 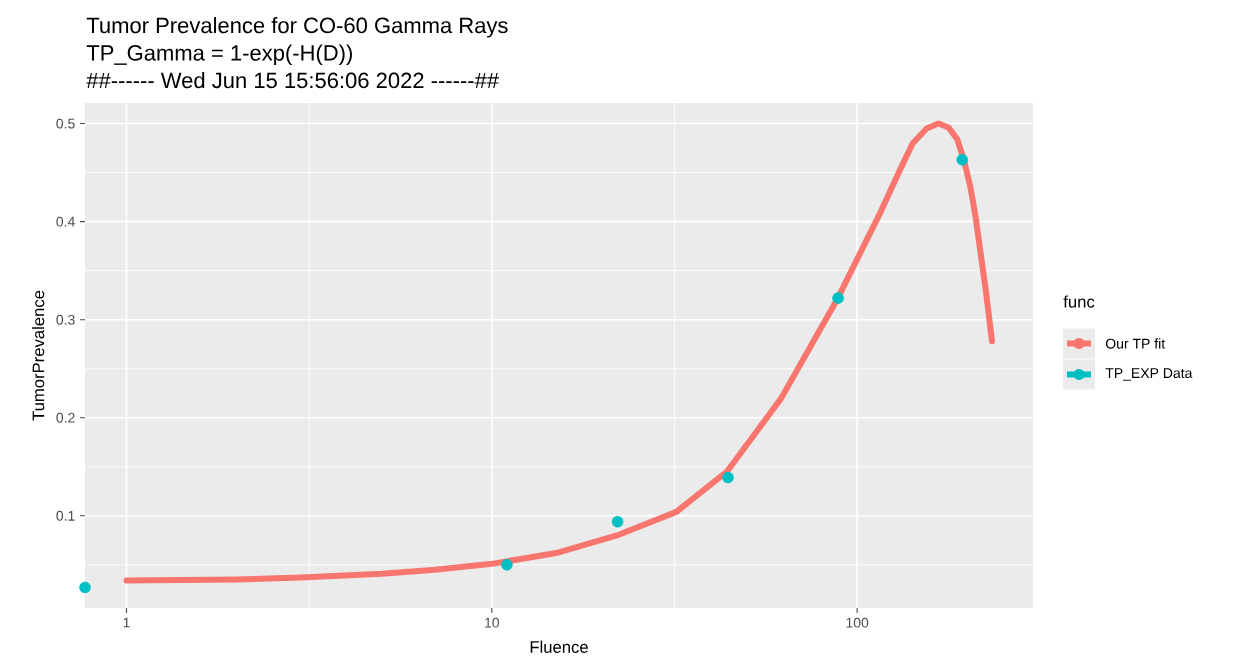 I want to click on y-tick-label: 0.5, so click(x=65, y=123).